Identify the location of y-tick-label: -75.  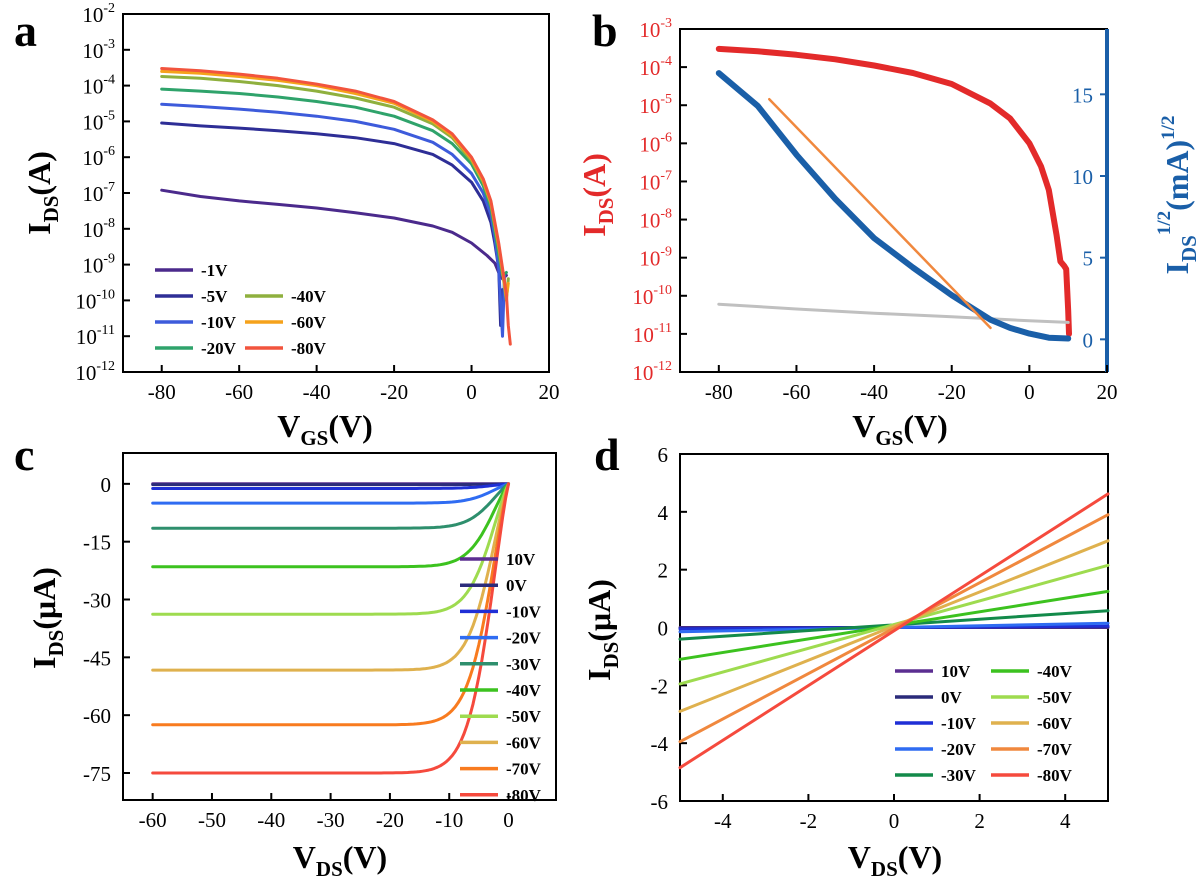
(97, 774).